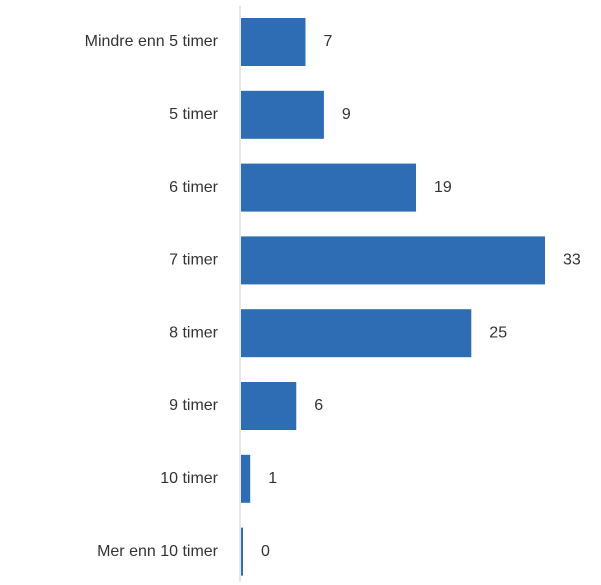  What do you see at coordinates (194, 114) in the screenshot?
I see `category-label: 5 timer` at bounding box center [194, 114].